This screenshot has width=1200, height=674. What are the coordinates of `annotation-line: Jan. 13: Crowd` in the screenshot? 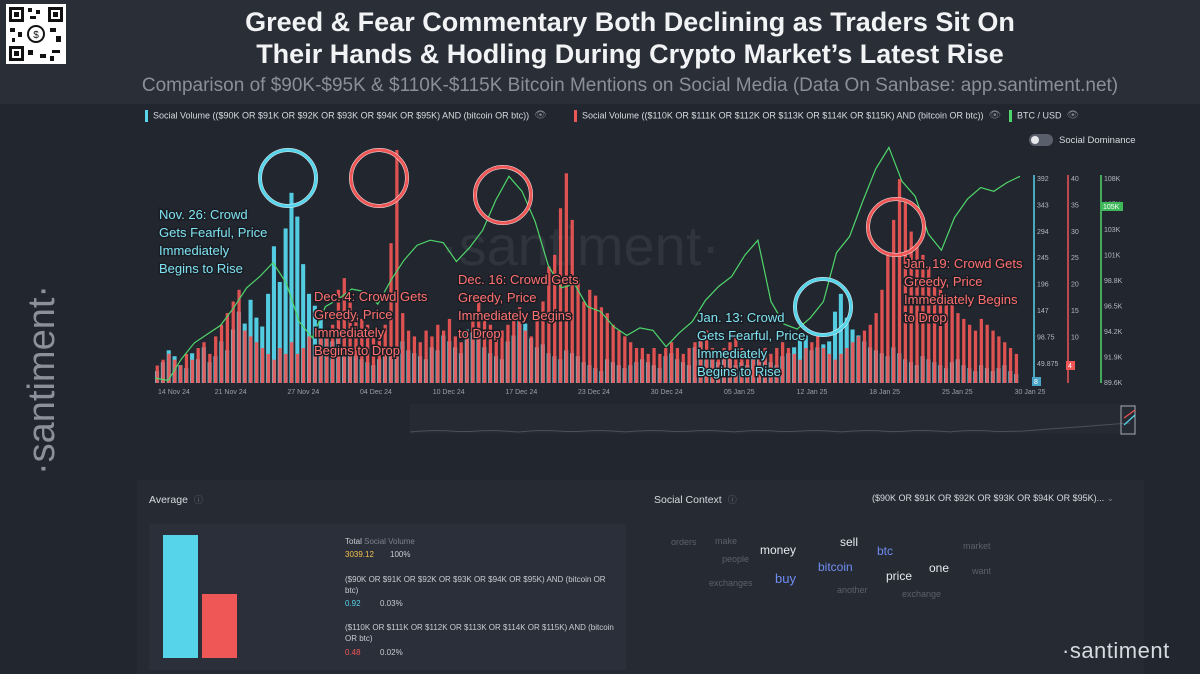 It's located at (740, 317).